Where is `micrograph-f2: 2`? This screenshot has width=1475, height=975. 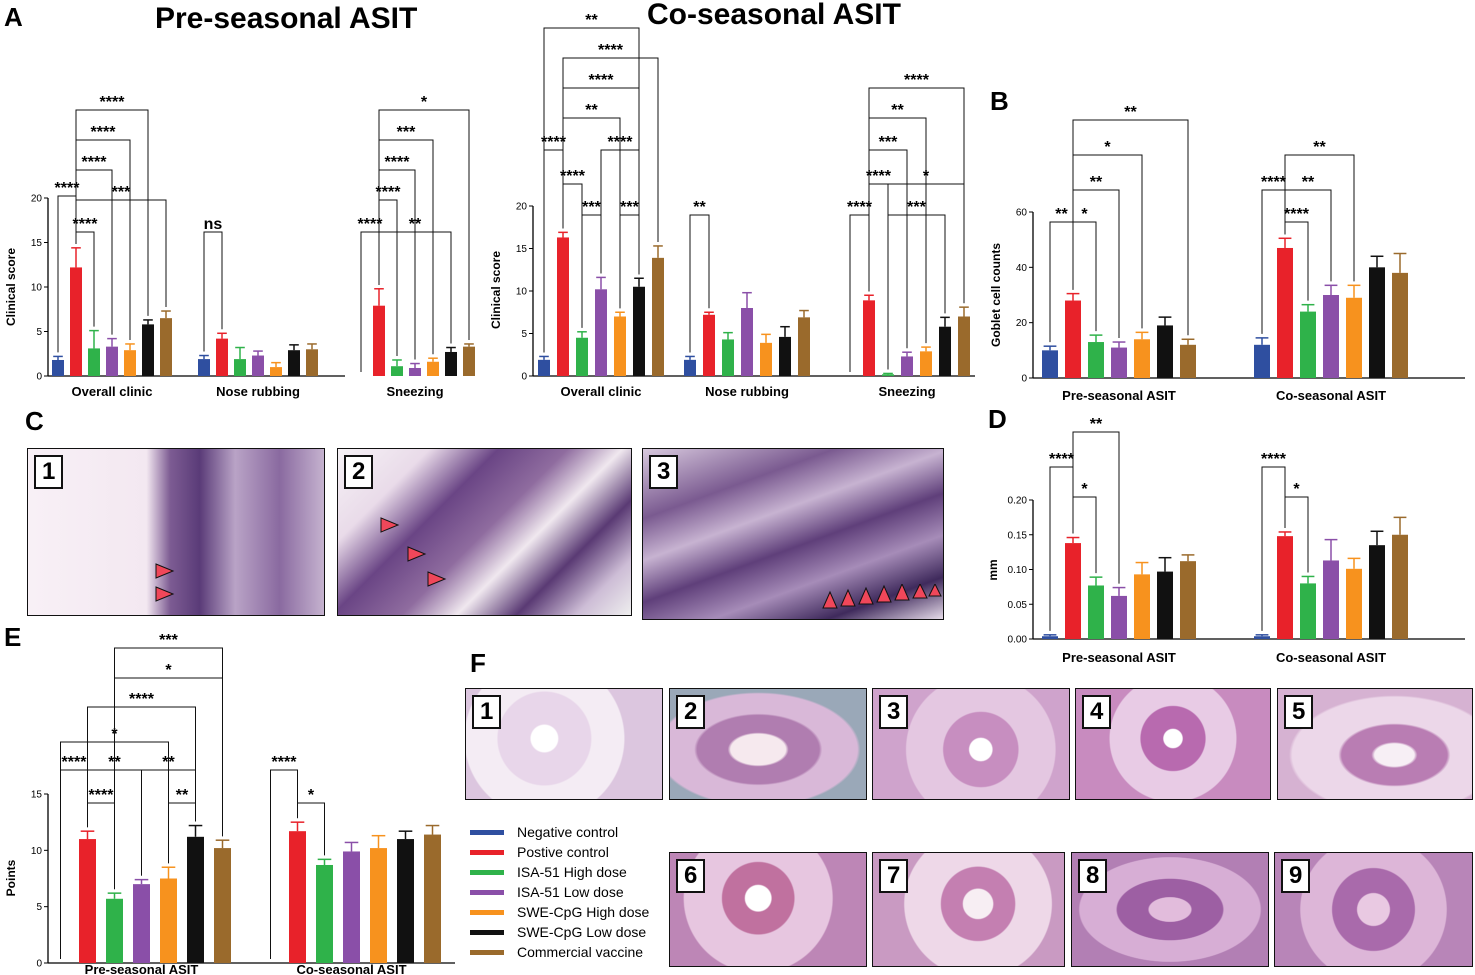 micrograph-f2: 2 is located at coordinates (768, 744).